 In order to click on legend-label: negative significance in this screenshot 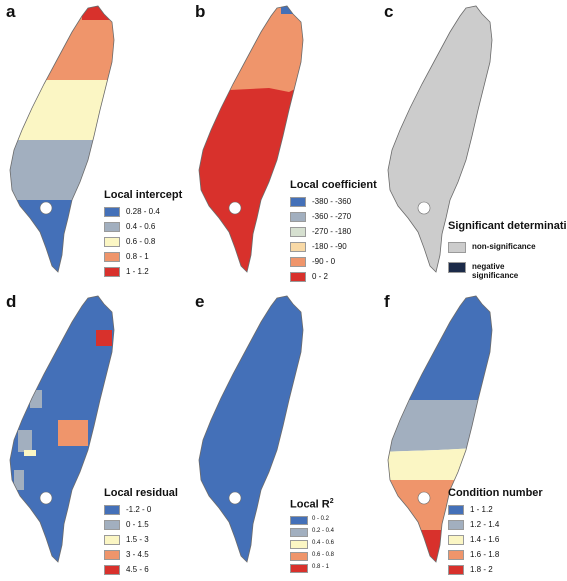, I will do `click(495, 271)`.